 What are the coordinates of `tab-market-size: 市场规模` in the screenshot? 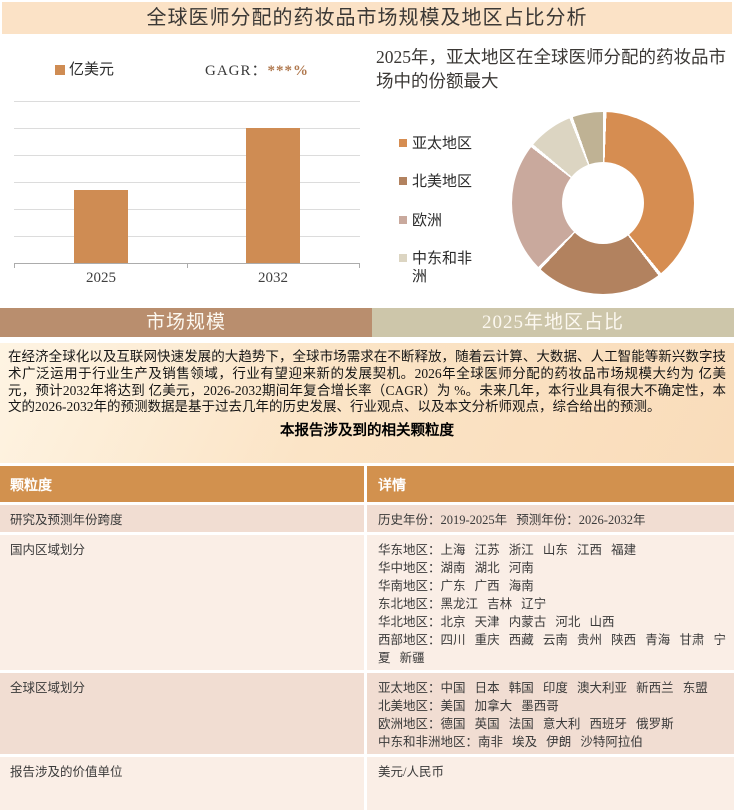 It's located at (186, 322).